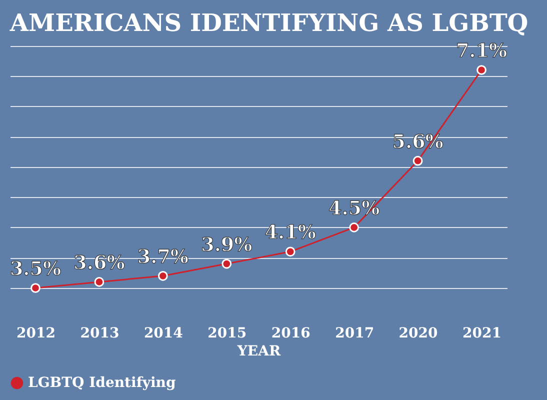 The image size is (547, 400). What do you see at coordinates (418, 334) in the screenshot?
I see `x-tick-label: 2020` at bounding box center [418, 334].